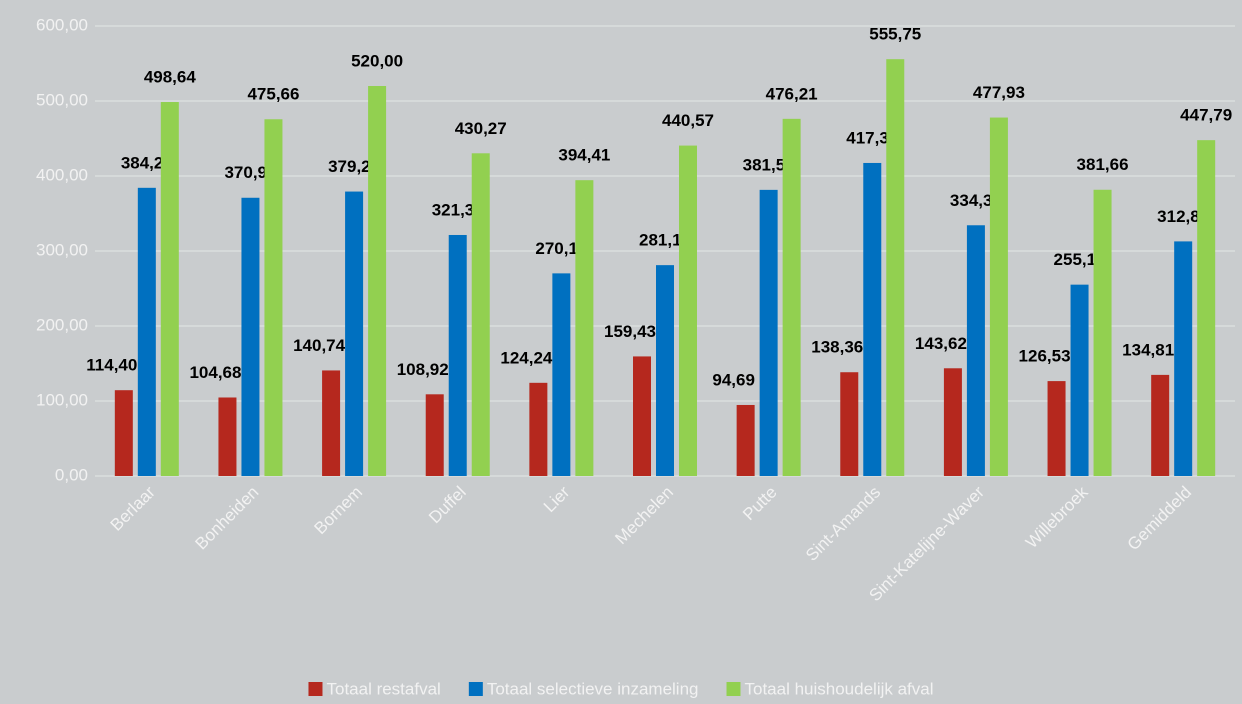 Image resolution: width=1242 pixels, height=704 pixels. I want to click on x-tick-label: Mechelen, so click(644, 516).